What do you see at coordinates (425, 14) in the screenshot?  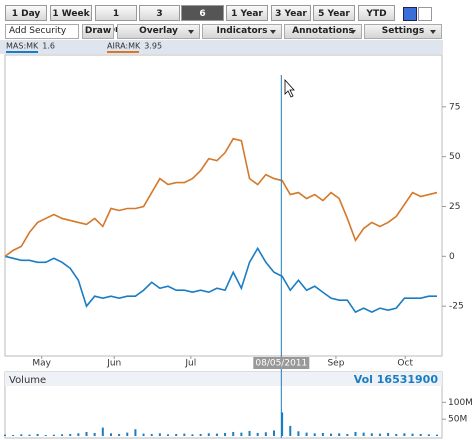 I see `icon-white` at bounding box center [425, 14].